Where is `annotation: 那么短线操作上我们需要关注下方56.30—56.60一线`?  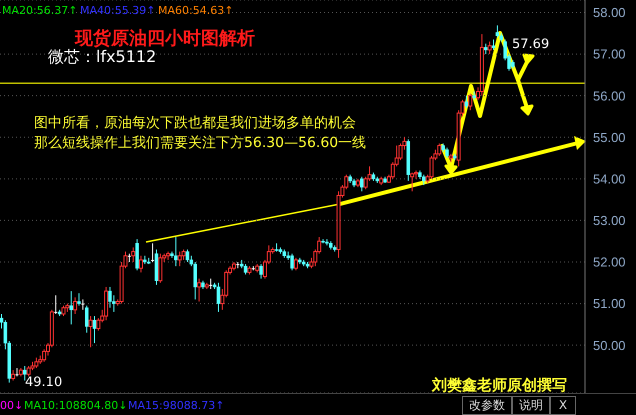
annotation: 那么短线操作上我们需要关注下方56.30—56.60一线 is located at coordinates (200, 143).